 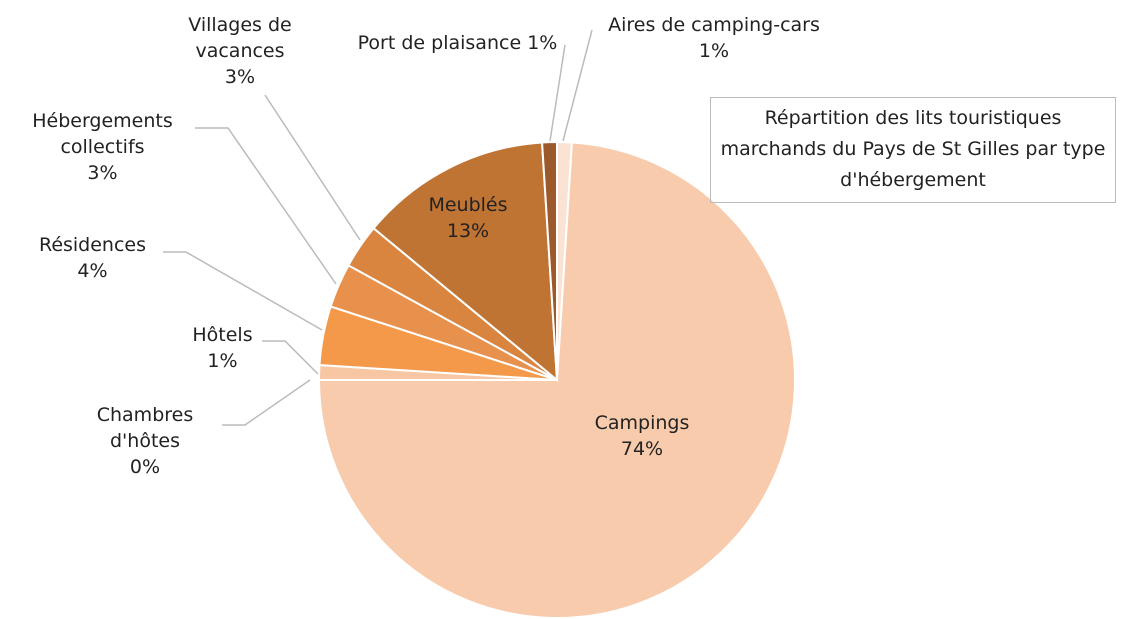 I want to click on slice-label: Aires de camping-cars 1%, so click(x=714, y=38).